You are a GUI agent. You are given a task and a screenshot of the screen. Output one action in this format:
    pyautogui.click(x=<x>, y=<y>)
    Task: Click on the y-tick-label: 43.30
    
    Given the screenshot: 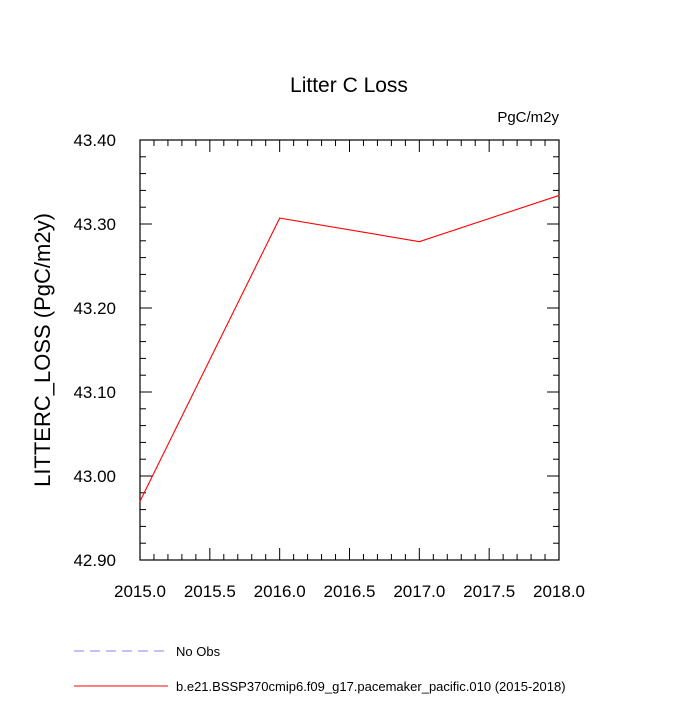 What is the action you would take?
    pyautogui.click(x=94, y=224)
    